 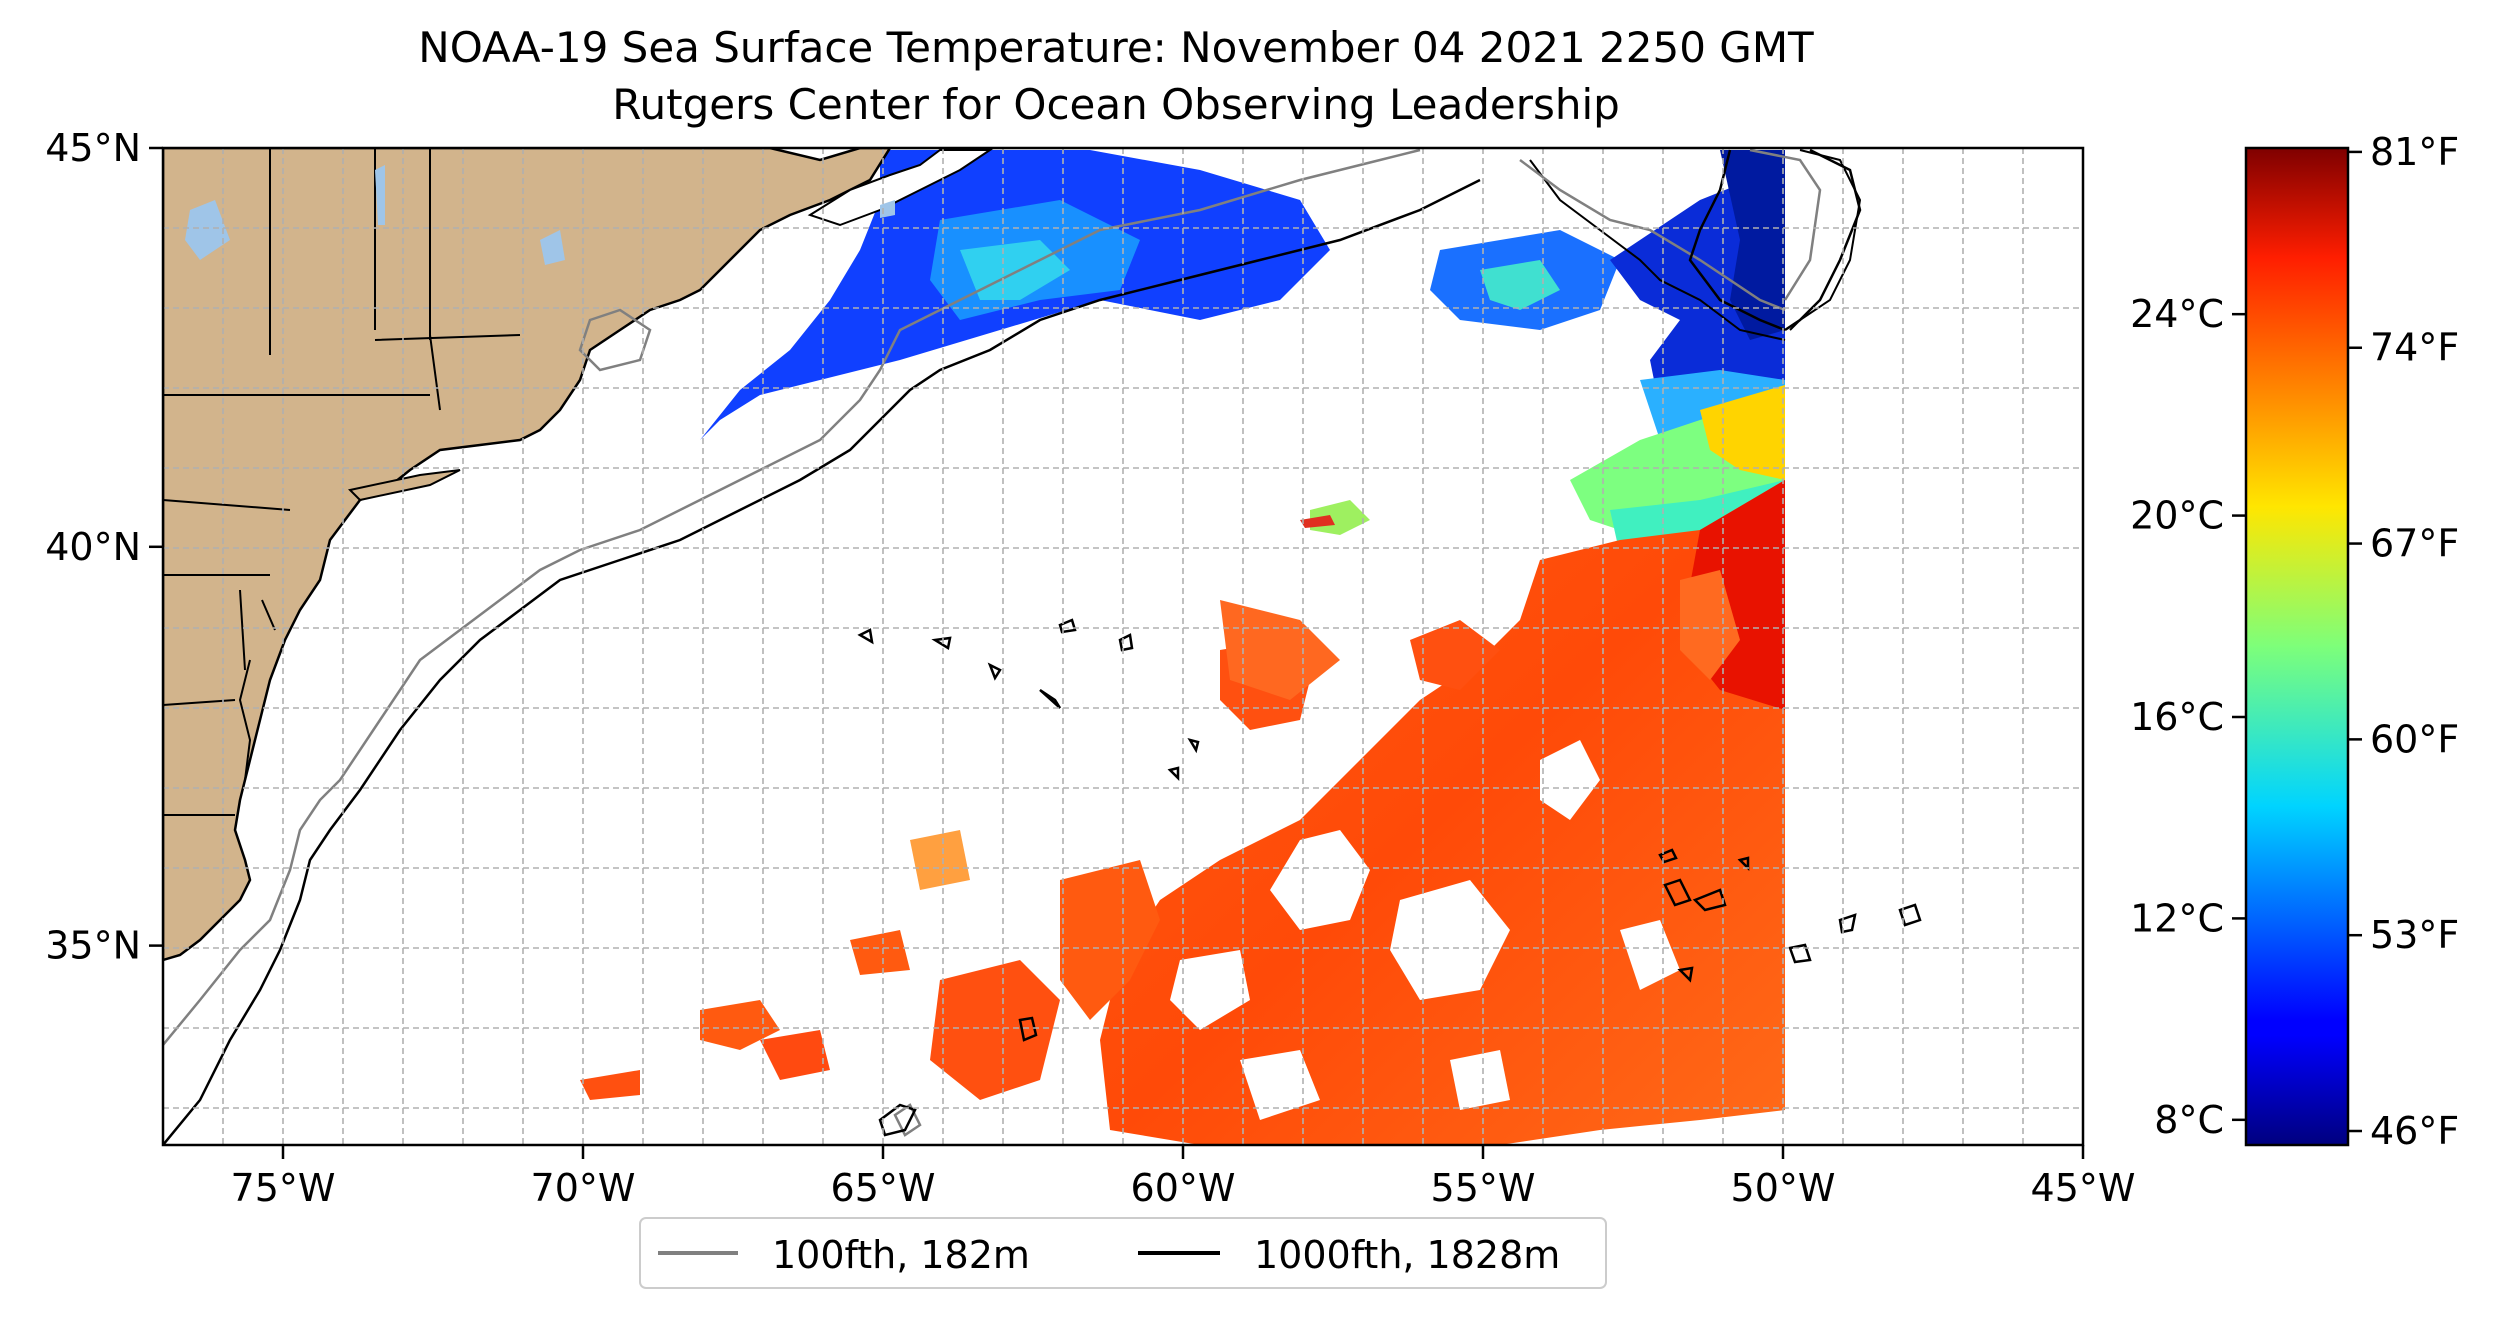 What do you see at coordinates (283, 1188) in the screenshot?
I see `longitude-tick-label: 75°W` at bounding box center [283, 1188].